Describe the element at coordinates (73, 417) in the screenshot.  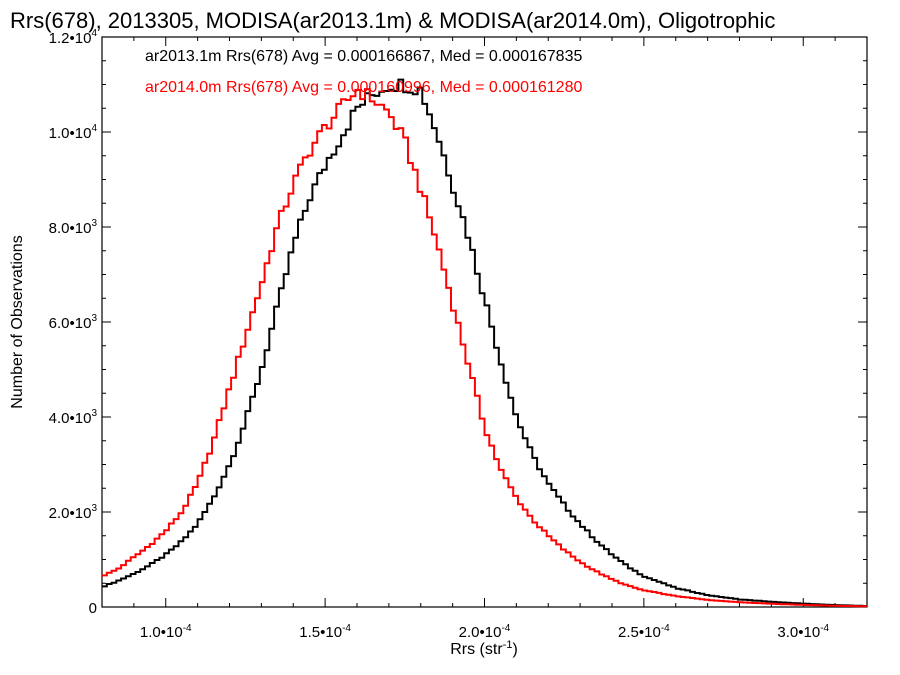
I see `y-tick-label: 4.0•103` at that location.